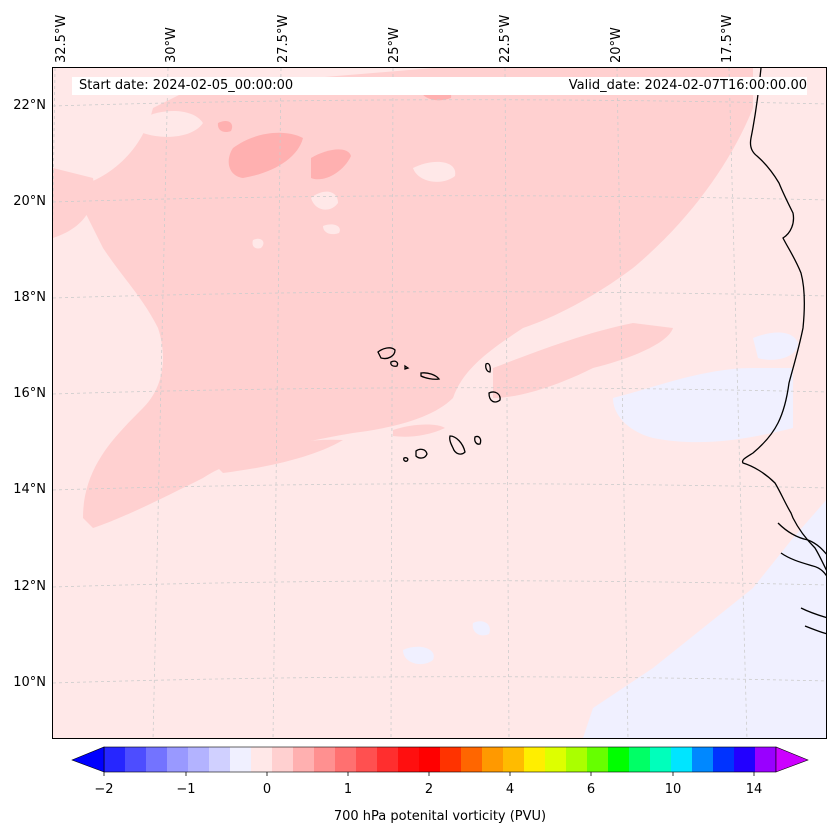  I want to click on field-pale-blue-east, so click(704, 619).